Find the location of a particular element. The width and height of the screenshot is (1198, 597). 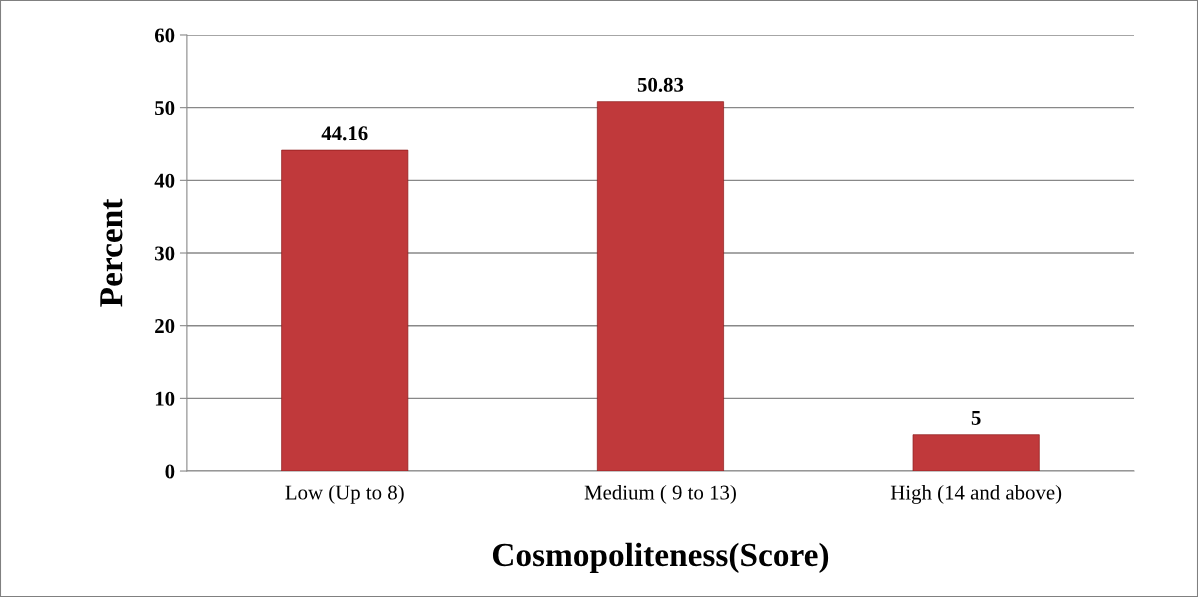

x-tick-label: High (14 and above) is located at coordinates (976, 494).